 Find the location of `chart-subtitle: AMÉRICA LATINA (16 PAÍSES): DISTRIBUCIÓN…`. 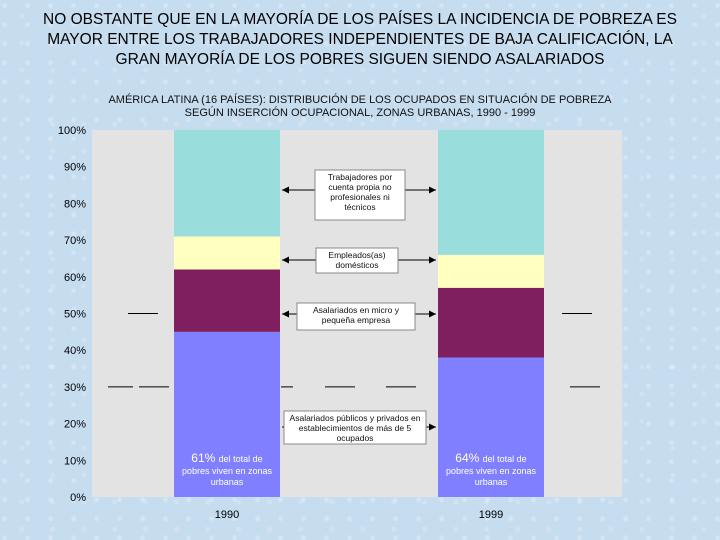

chart-subtitle: AMÉRICA LATINA (16 PAÍSES): DISTRIBUCIÓN… is located at coordinates (360, 106).